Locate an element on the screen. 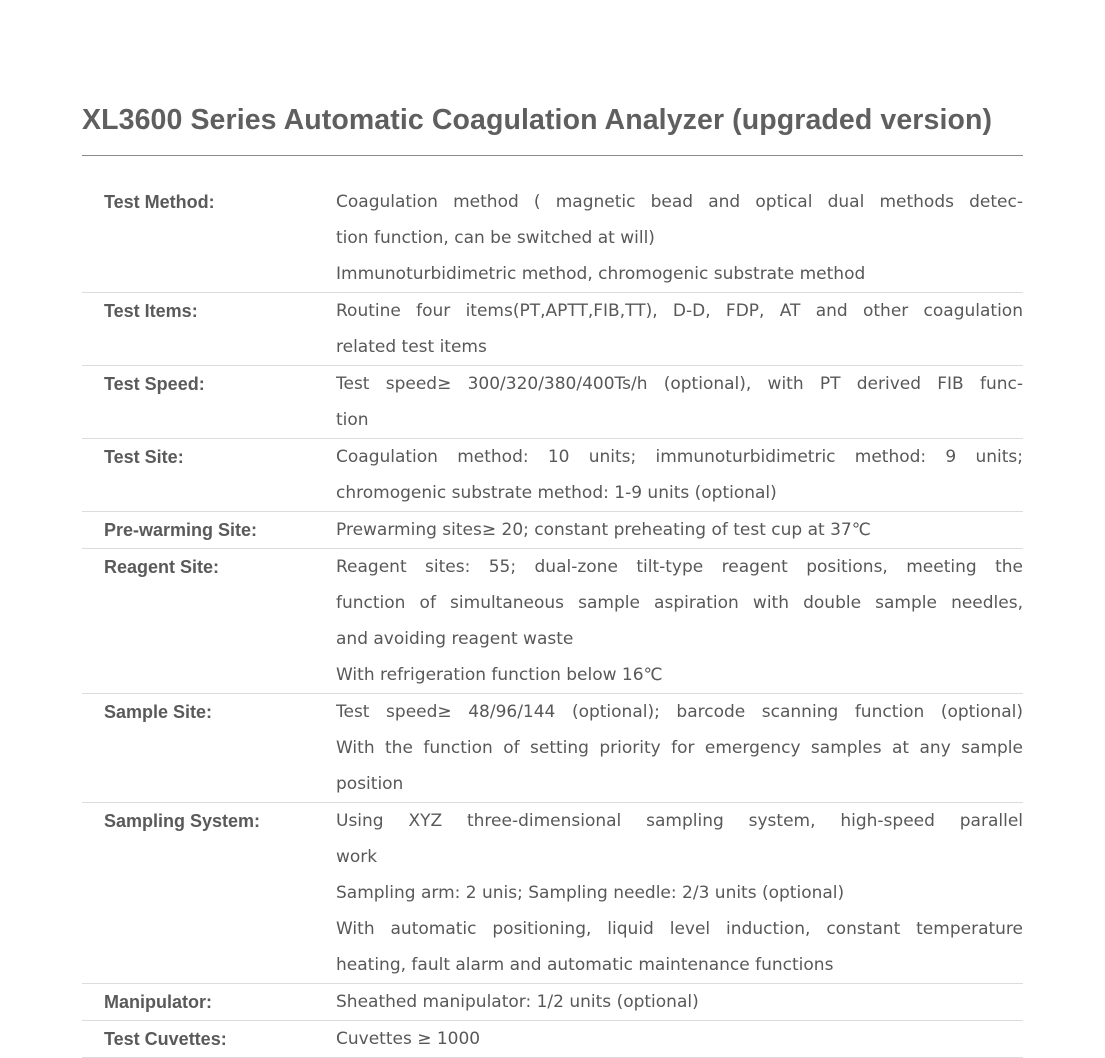  spec-row: Test Cuvettes: Cuvettes ≥ 1000 is located at coordinates (552, 1039).